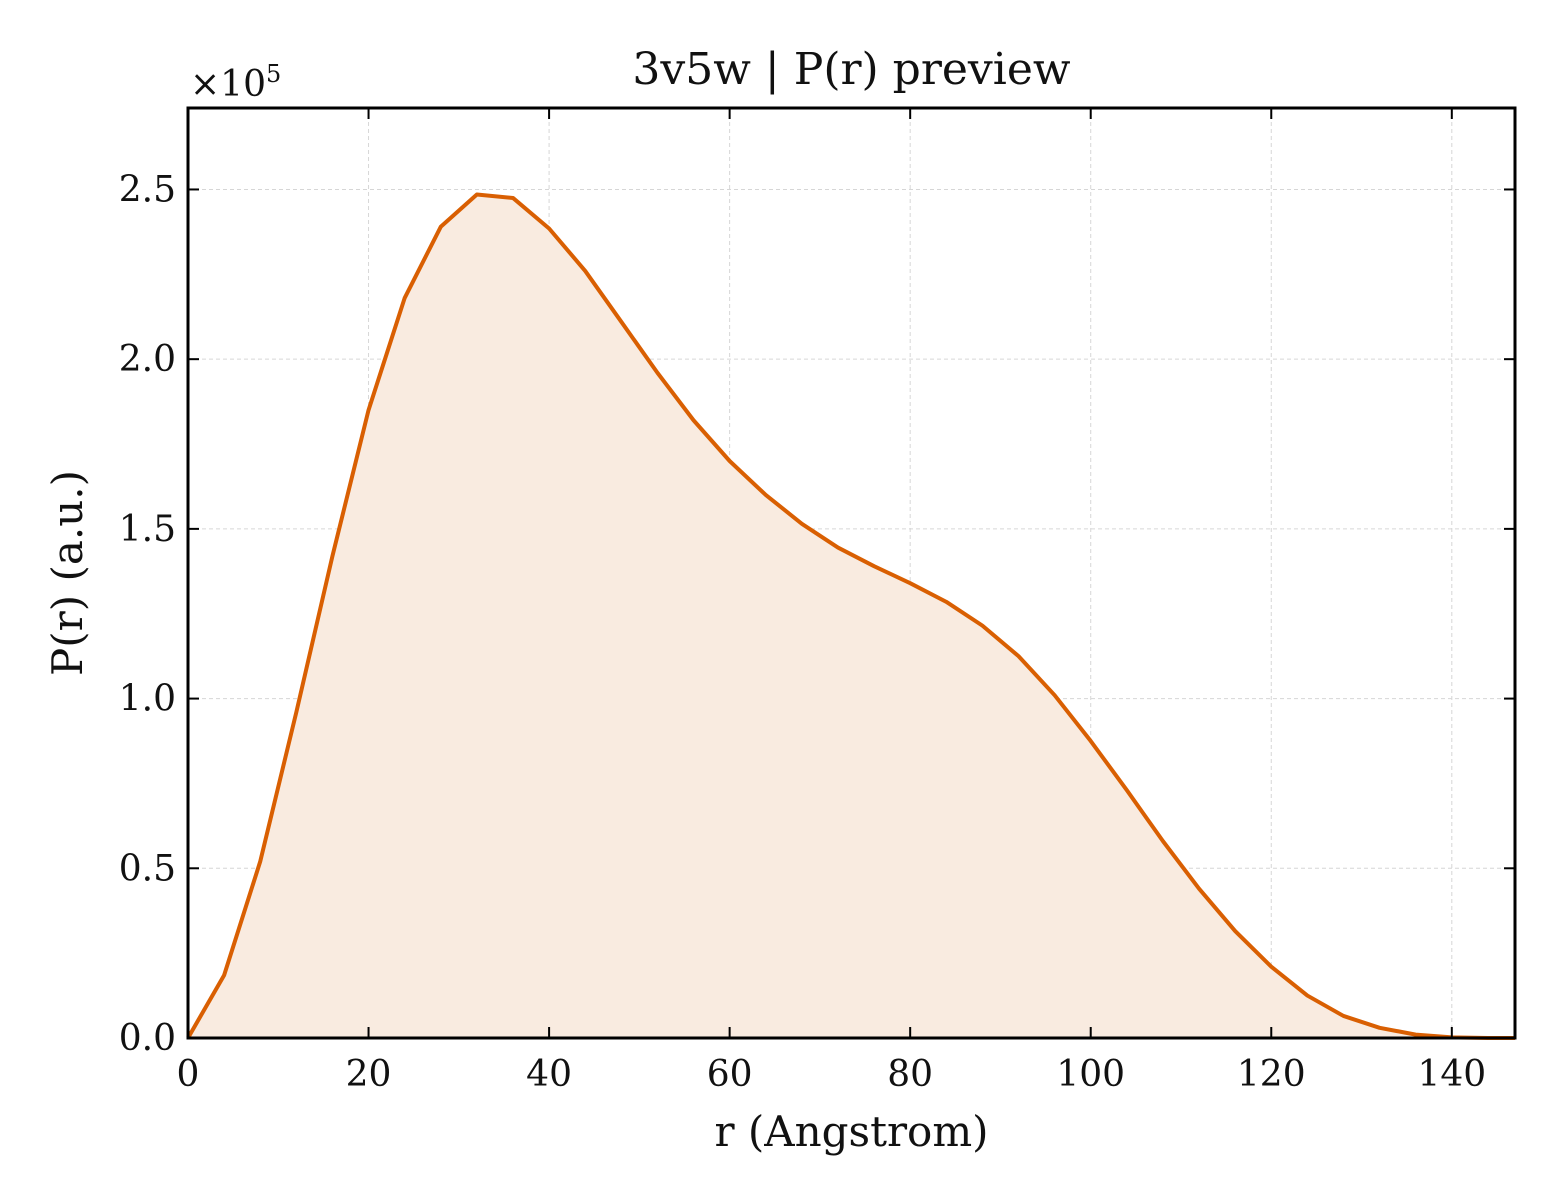 The width and height of the screenshot is (1560, 1204). I want to click on y-multiplier-base: ×10, so click(228, 84).